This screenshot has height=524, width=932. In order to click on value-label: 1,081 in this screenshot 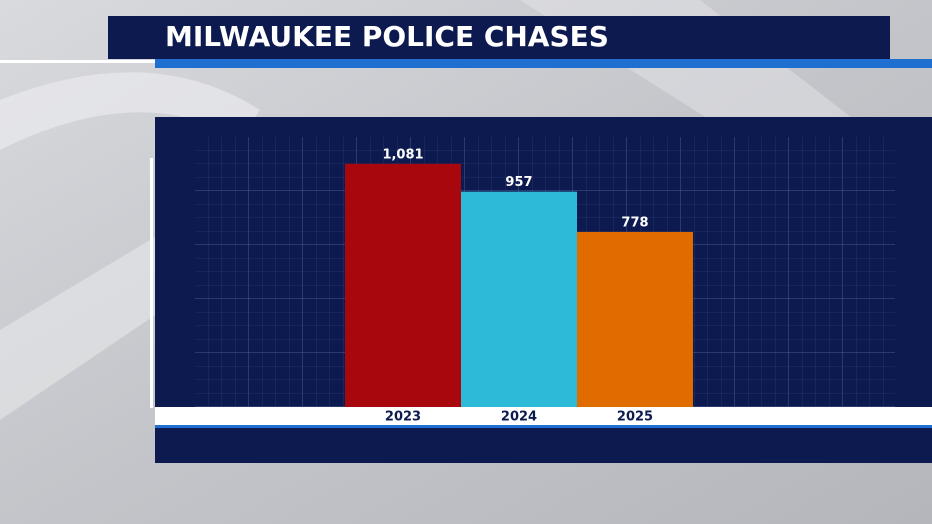, I will do `click(402, 154)`.